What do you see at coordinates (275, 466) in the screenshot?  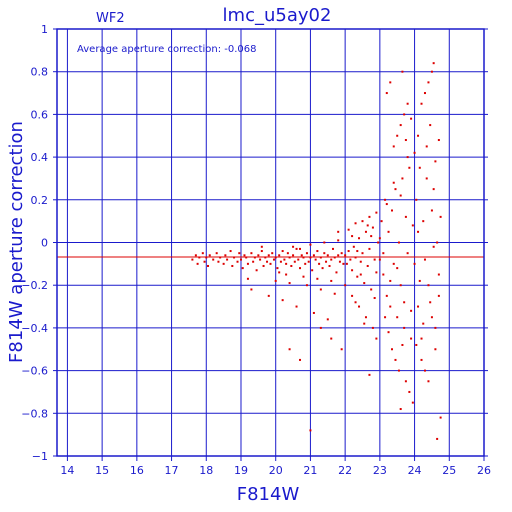 I see `x-axis-ticks: 14 15 16 17 18 19 20 21 22 23 24 25 26` at bounding box center [275, 466].